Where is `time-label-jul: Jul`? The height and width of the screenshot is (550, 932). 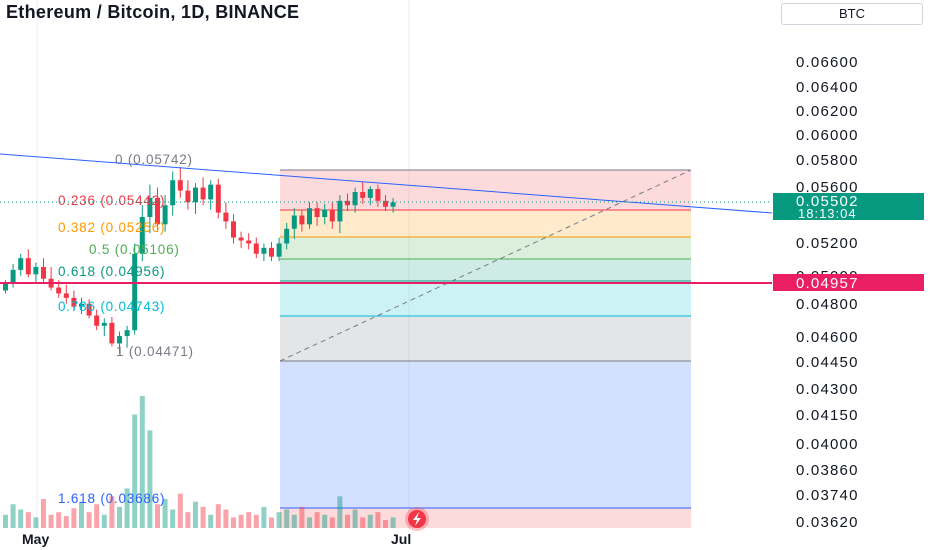
time-label-jul: Jul is located at coordinates (401, 539).